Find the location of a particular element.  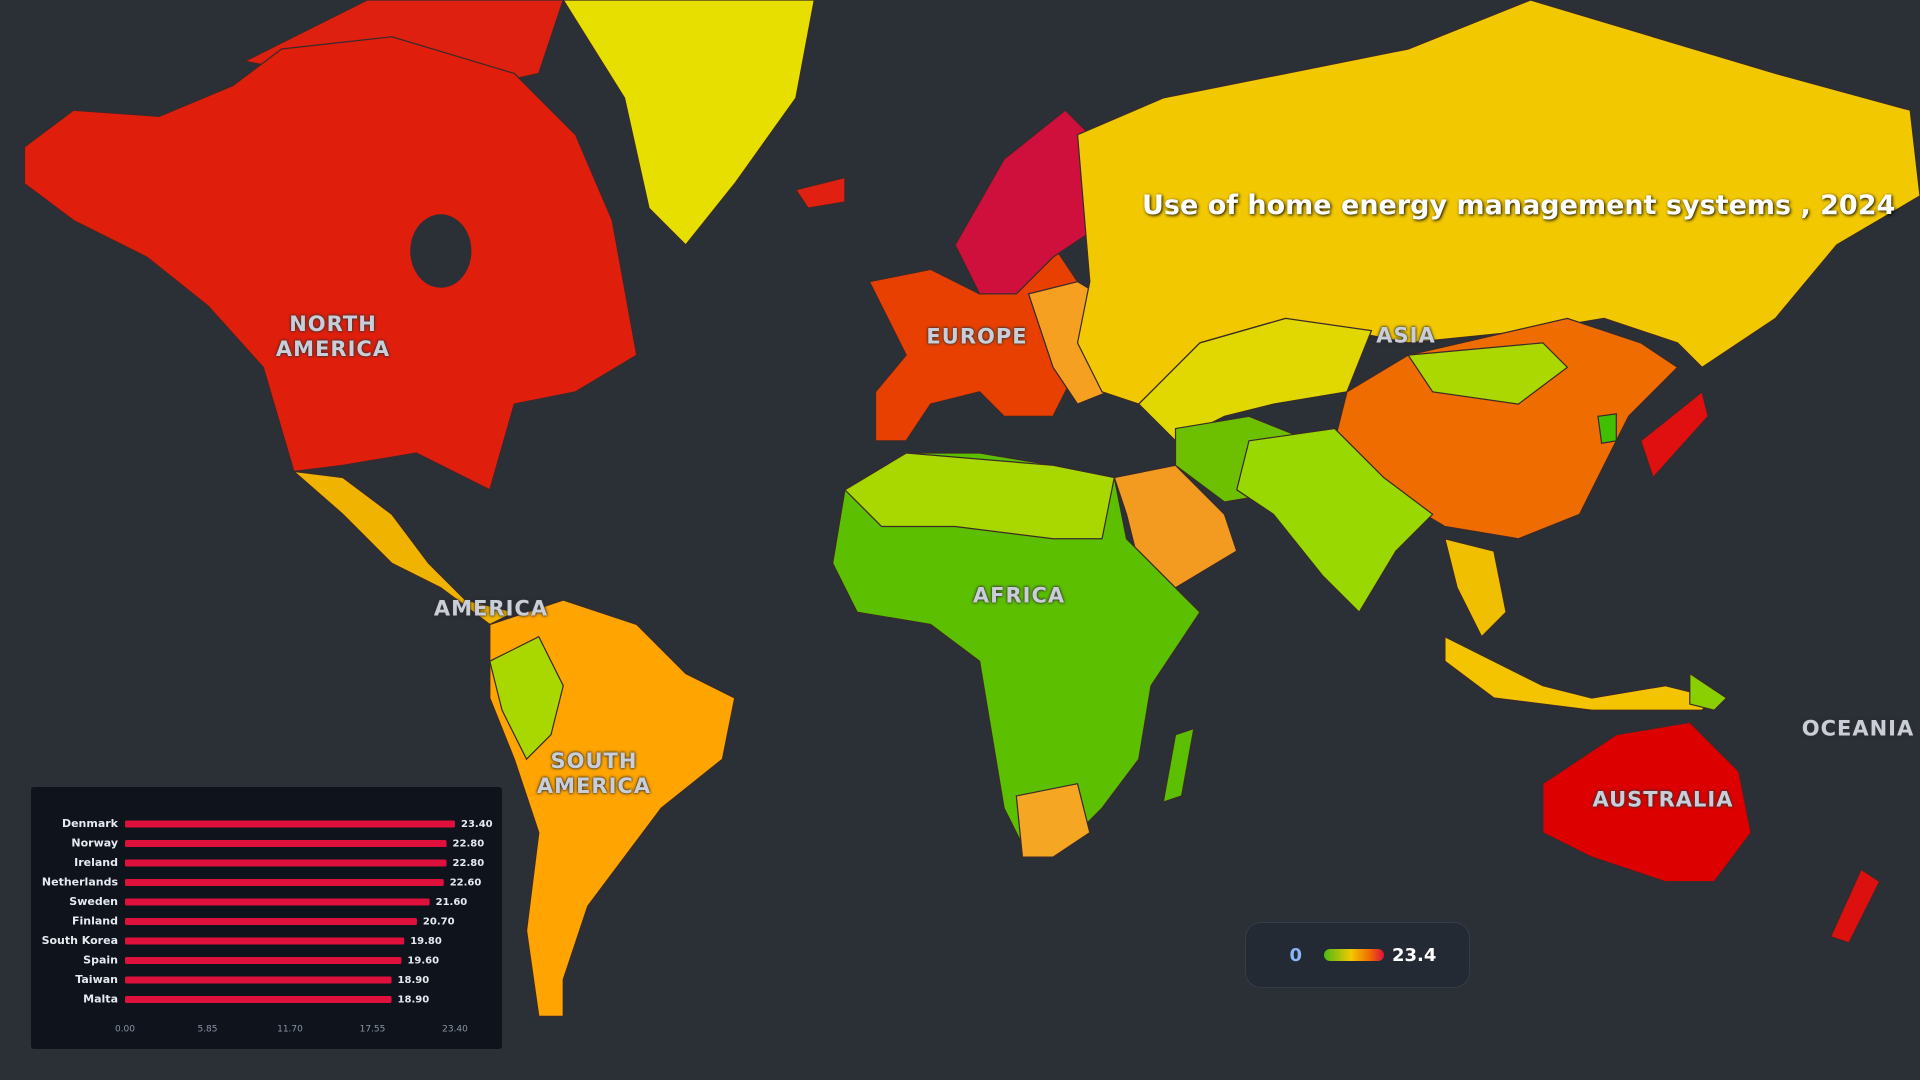

india is located at coordinates (1335, 520).